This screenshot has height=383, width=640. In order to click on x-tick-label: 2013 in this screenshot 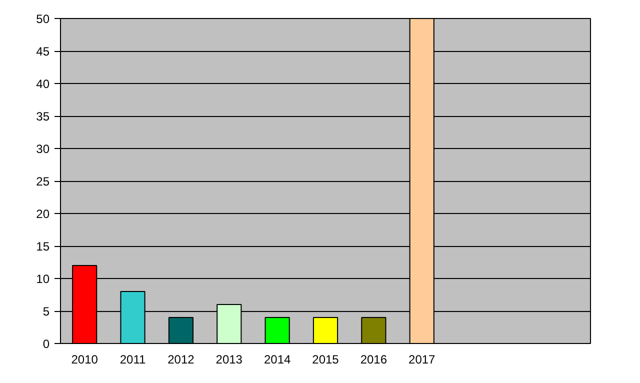, I will do `click(229, 359)`.